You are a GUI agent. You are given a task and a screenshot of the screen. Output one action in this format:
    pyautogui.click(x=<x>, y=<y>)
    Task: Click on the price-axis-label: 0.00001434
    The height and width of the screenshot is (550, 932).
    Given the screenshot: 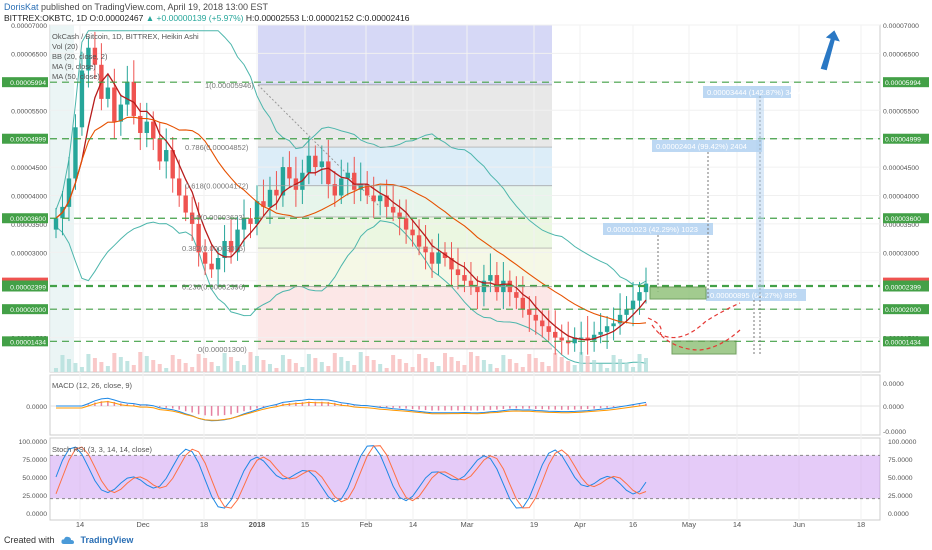 What is the action you would take?
    pyautogui.click(x=903, y=342)
    